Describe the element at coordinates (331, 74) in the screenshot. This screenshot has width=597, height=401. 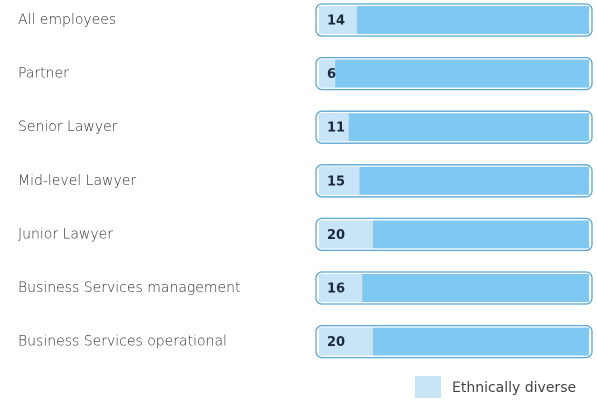
I see `value-label: 6` at that location.